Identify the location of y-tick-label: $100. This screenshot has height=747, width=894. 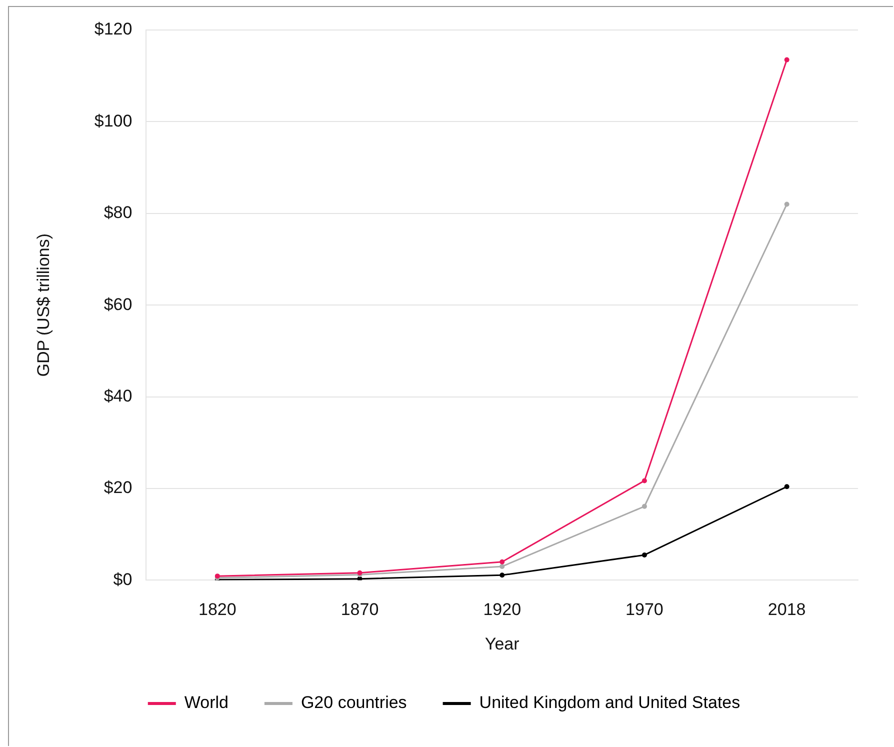
(113, 120).